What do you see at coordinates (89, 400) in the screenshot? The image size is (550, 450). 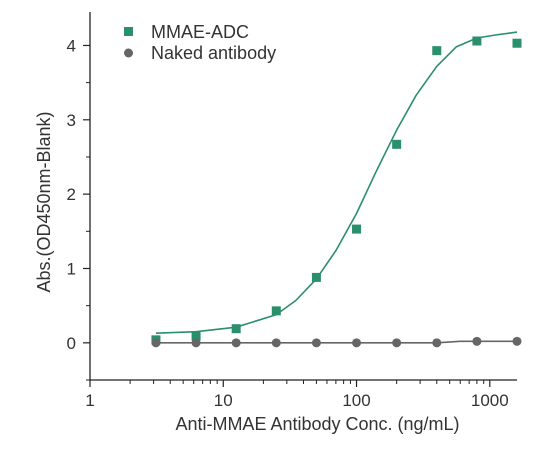 I see `x-tick-label: 1` at bounding box center [89, 400].